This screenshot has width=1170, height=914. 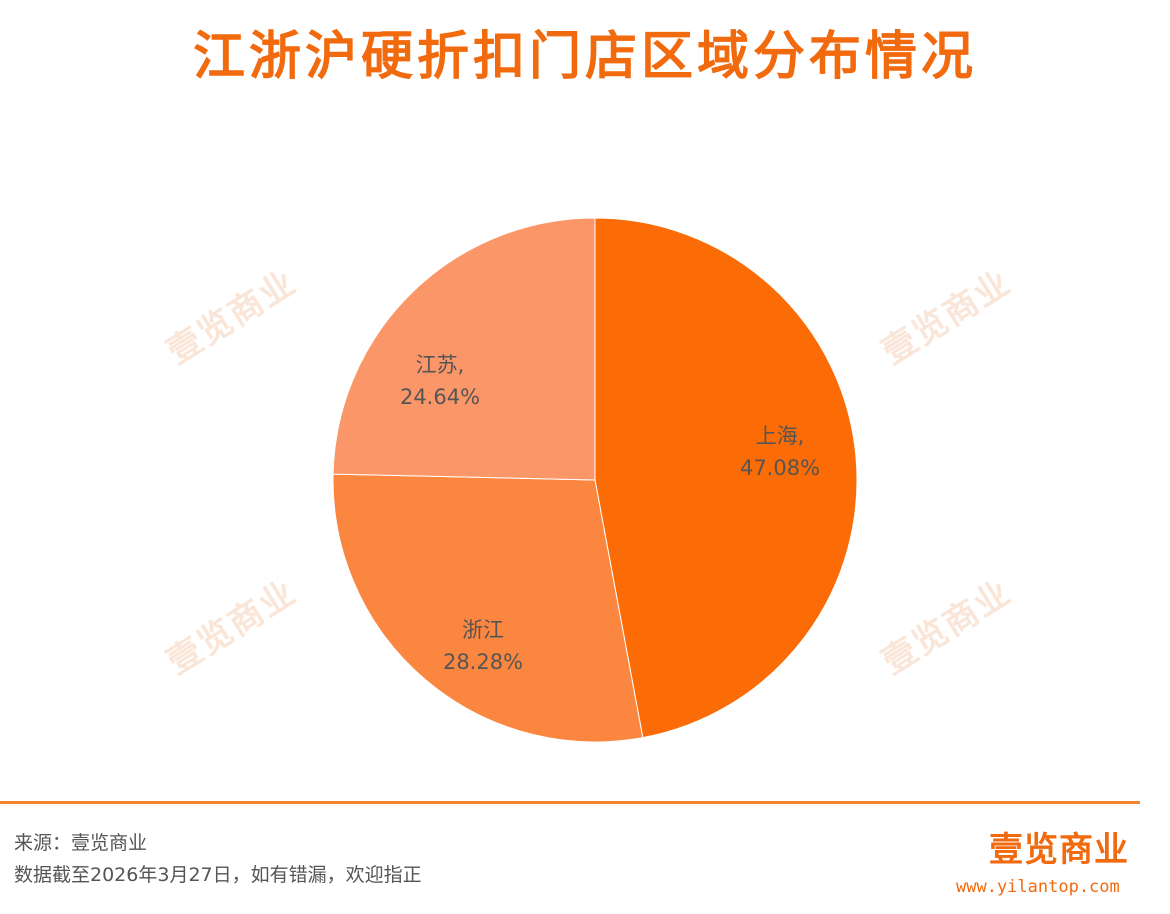 What do you see at coordinates (570, 802) in the screenshot?
I see `footer-divider` at bounding box center [570, 802].